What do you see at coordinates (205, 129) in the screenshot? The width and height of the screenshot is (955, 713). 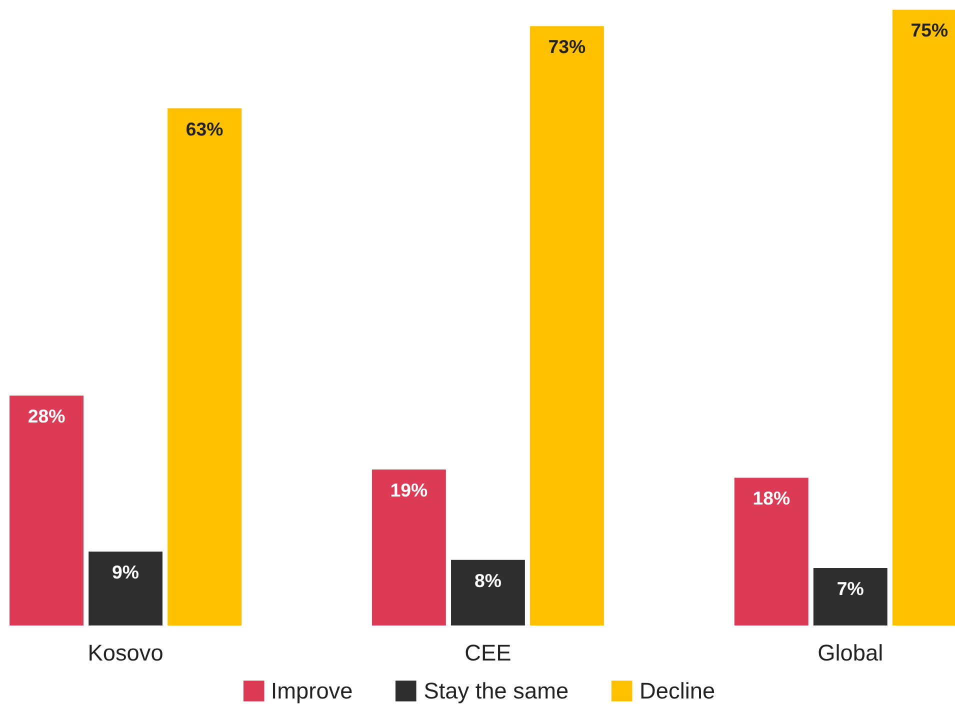 I see `data-label: 63%` at bounding box center [205, 129].